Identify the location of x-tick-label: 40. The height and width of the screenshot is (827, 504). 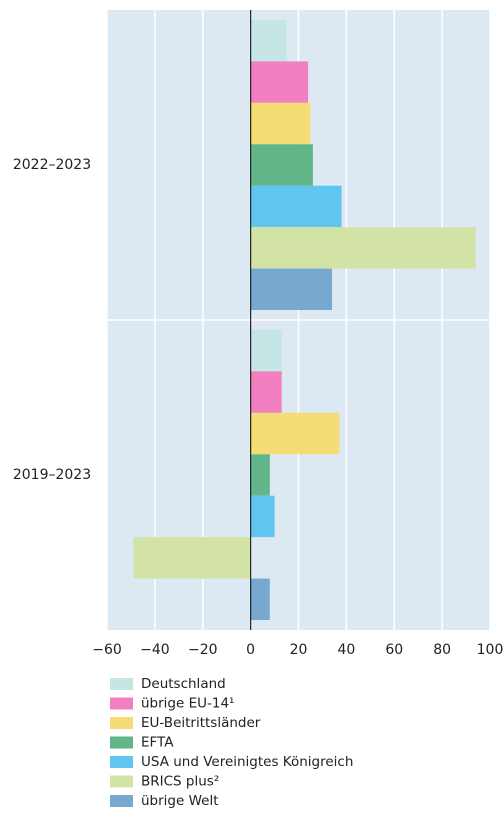
(346, 650).